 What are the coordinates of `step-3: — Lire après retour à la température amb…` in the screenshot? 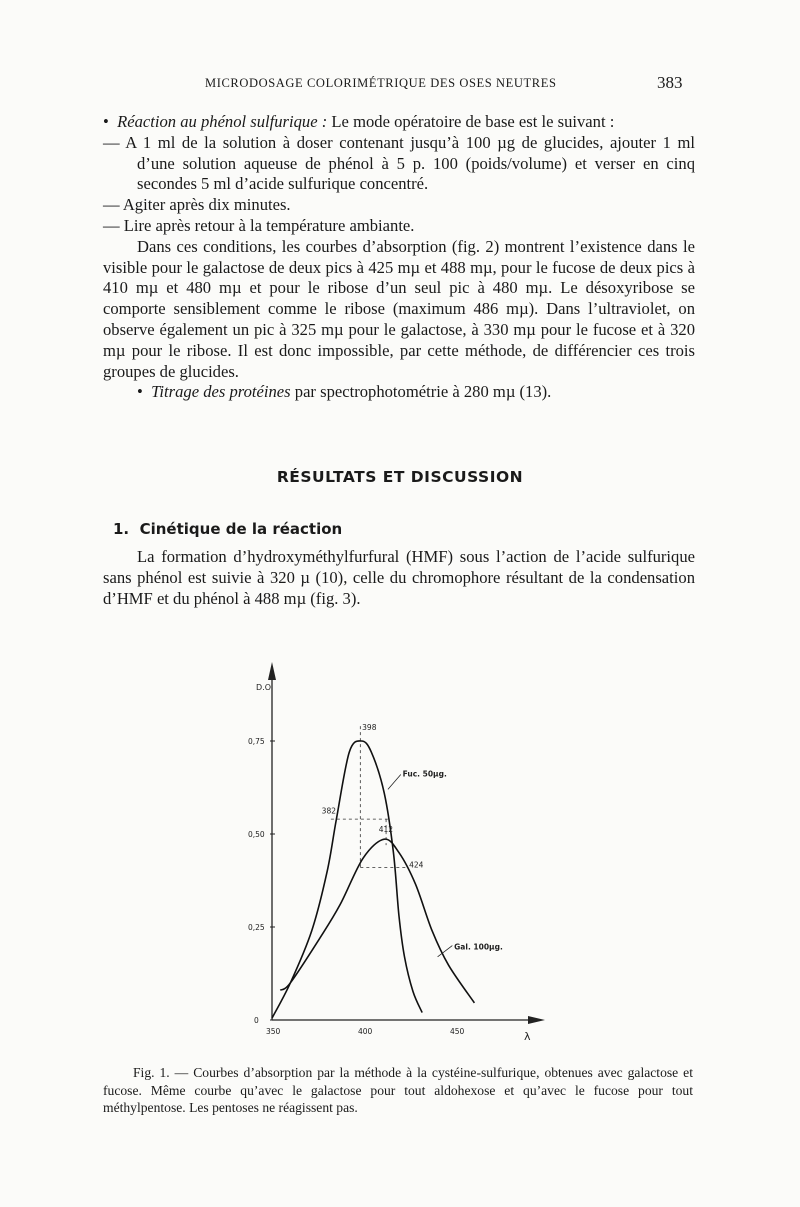 It's located at (259, 225).